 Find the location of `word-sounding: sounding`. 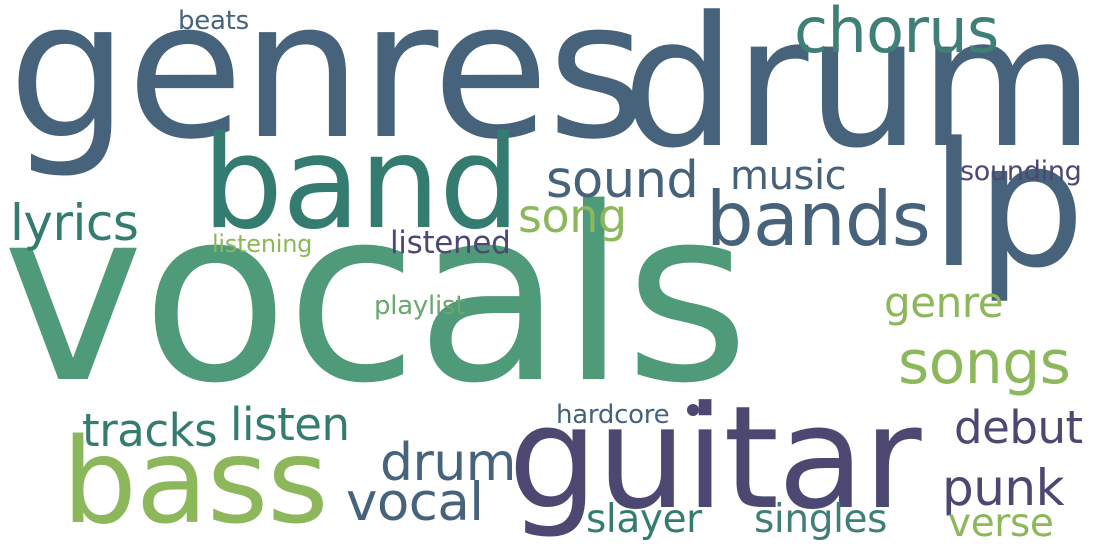

word-sounding: sounding is located at coordinates (1021, 171).